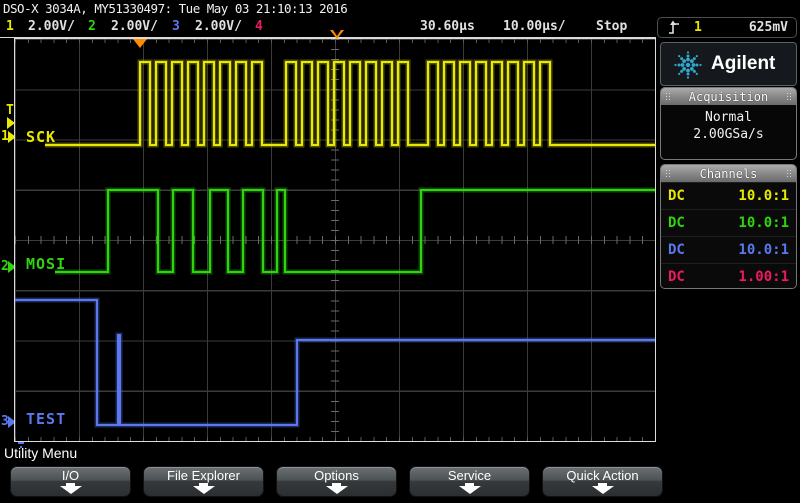 This screenshot has height=503, width=800. I want to click on ch2-number: 2, so click(92, 26).